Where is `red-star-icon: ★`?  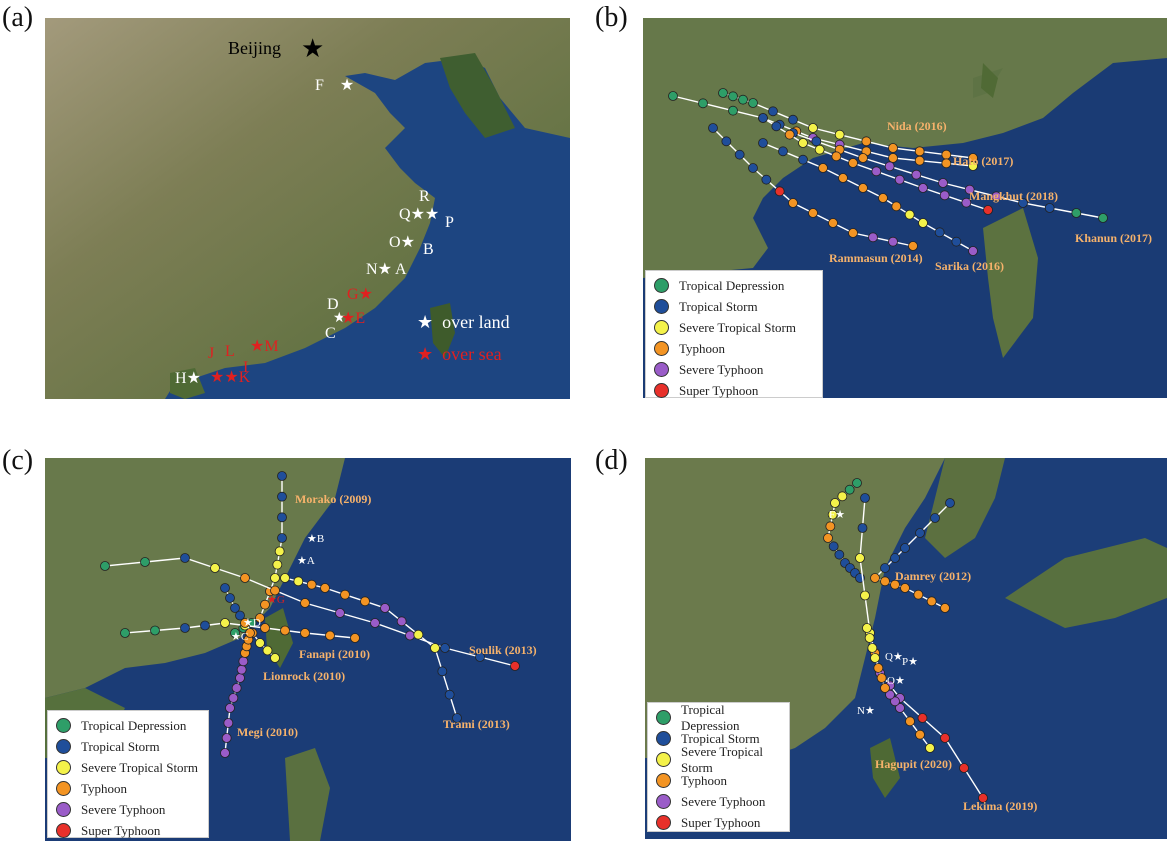
red-star-icon: ★ is located at coordinates (257, 346).